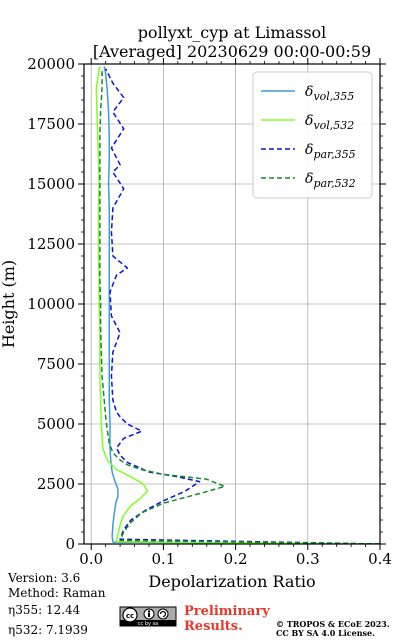 The height and width of the screenshot is (640, 400). What do you see at coordinates (231, 581) in the screenshot?
I see `x-axis-label: Depolarization Ratio` at bounding box center [231, 581].